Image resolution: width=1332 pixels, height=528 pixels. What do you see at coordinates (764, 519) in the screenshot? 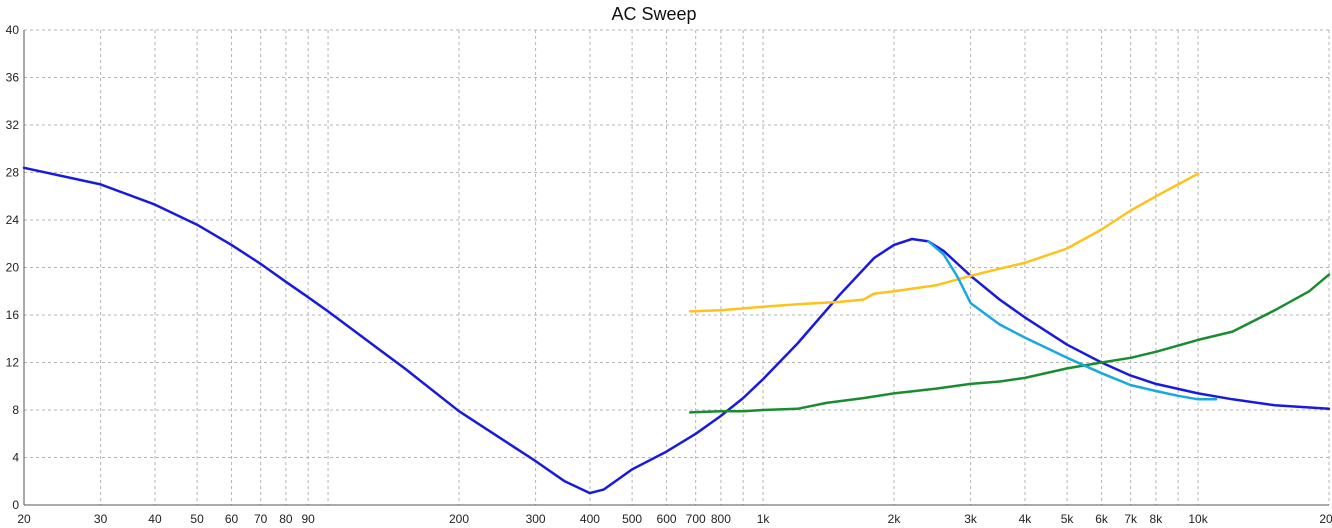
I see `x-tick-label: 1k` at bounding box center [764, 519].